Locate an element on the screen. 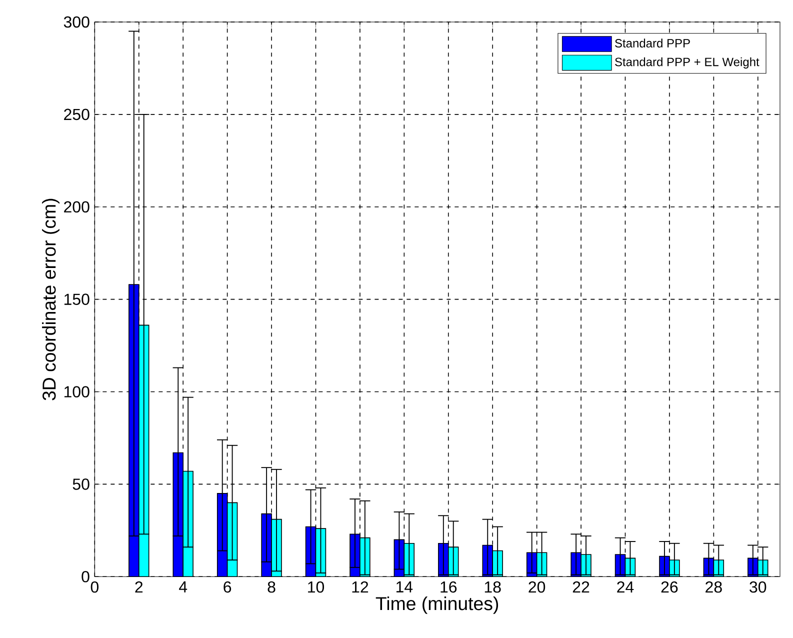  x-tick-label: 18 is located at coordinates (492, 587).